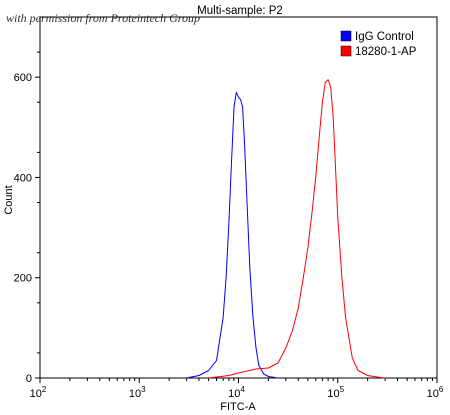 This screenshot has width=450, height=415. I want to click on legend: IgG Control 18280-1-AP, so click(378, 44).